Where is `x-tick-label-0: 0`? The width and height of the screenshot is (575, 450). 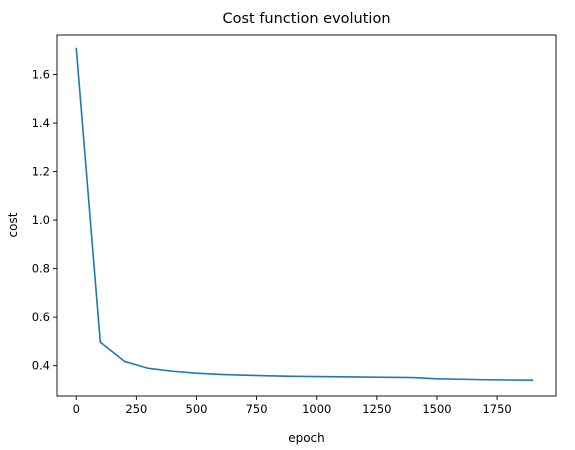
x-tick-label-0: 0 is located at coordinates (76, 409).